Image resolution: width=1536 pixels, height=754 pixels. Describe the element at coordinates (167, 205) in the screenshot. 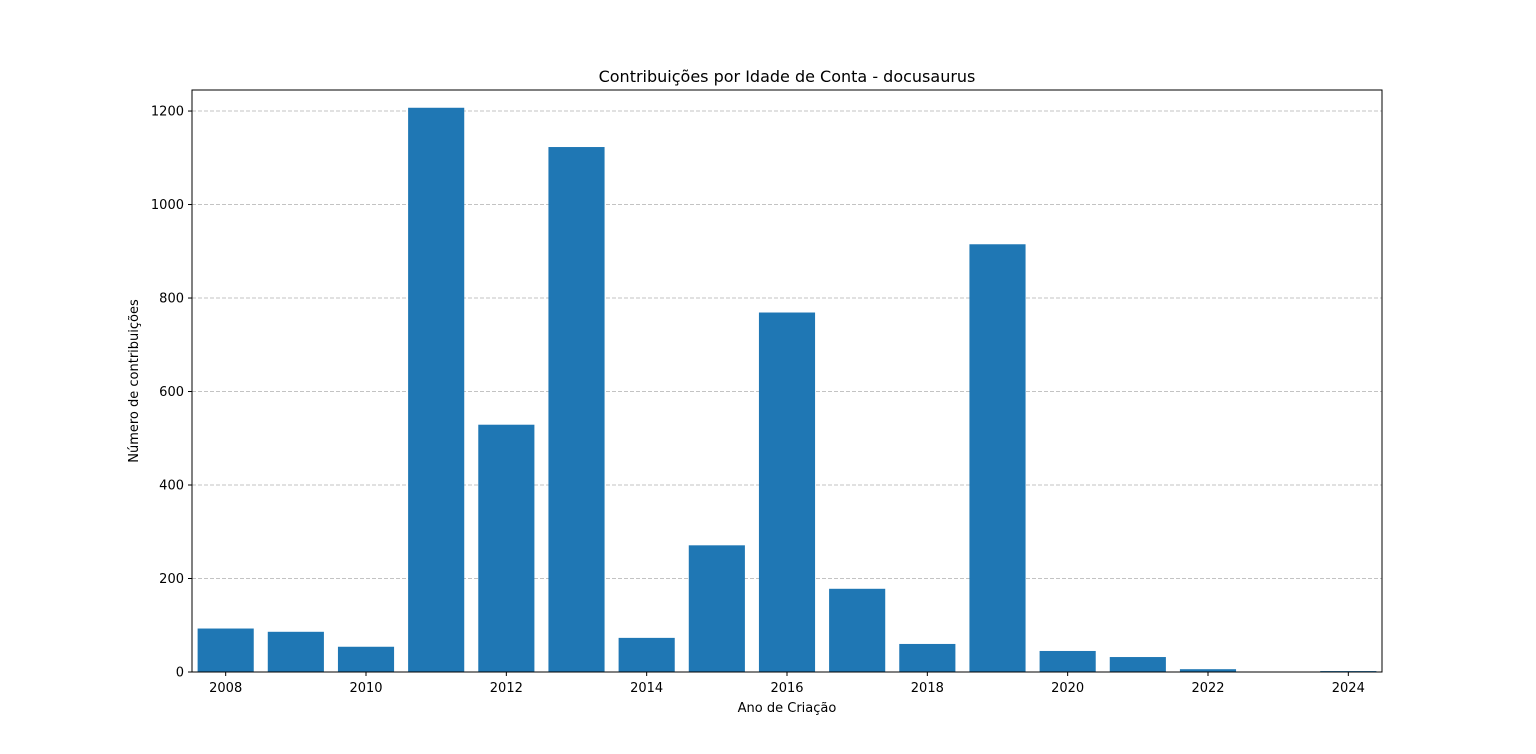

I see `y-tick-label: 1000` at that location.